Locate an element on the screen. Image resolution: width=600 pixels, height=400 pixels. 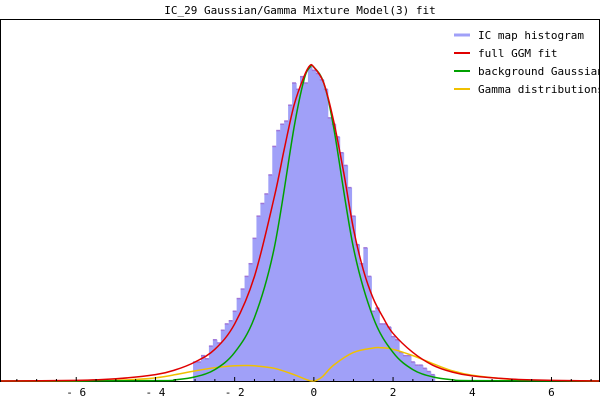
legend-label: Gamma distributions is located at coordinates (539, 89).